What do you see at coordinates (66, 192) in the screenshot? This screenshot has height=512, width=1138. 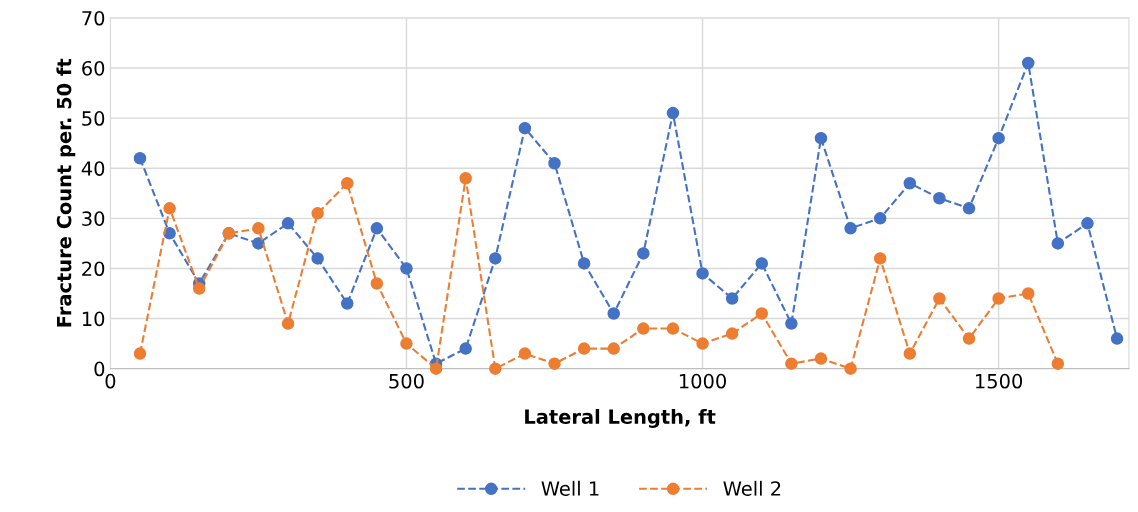 I see `y-axis-title: Fracture Count per. 50 ft` at bounding box center [66, 192].